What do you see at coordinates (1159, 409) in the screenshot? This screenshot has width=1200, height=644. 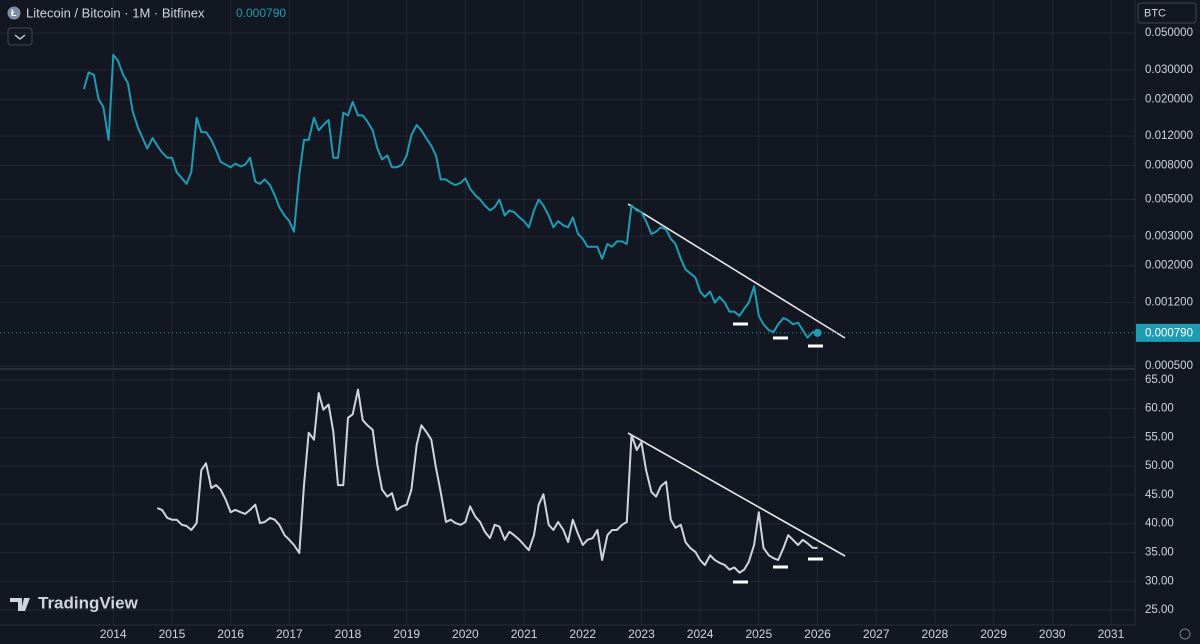 I see `y-tick-label: 60.00` at bounding box center [1159, 409].